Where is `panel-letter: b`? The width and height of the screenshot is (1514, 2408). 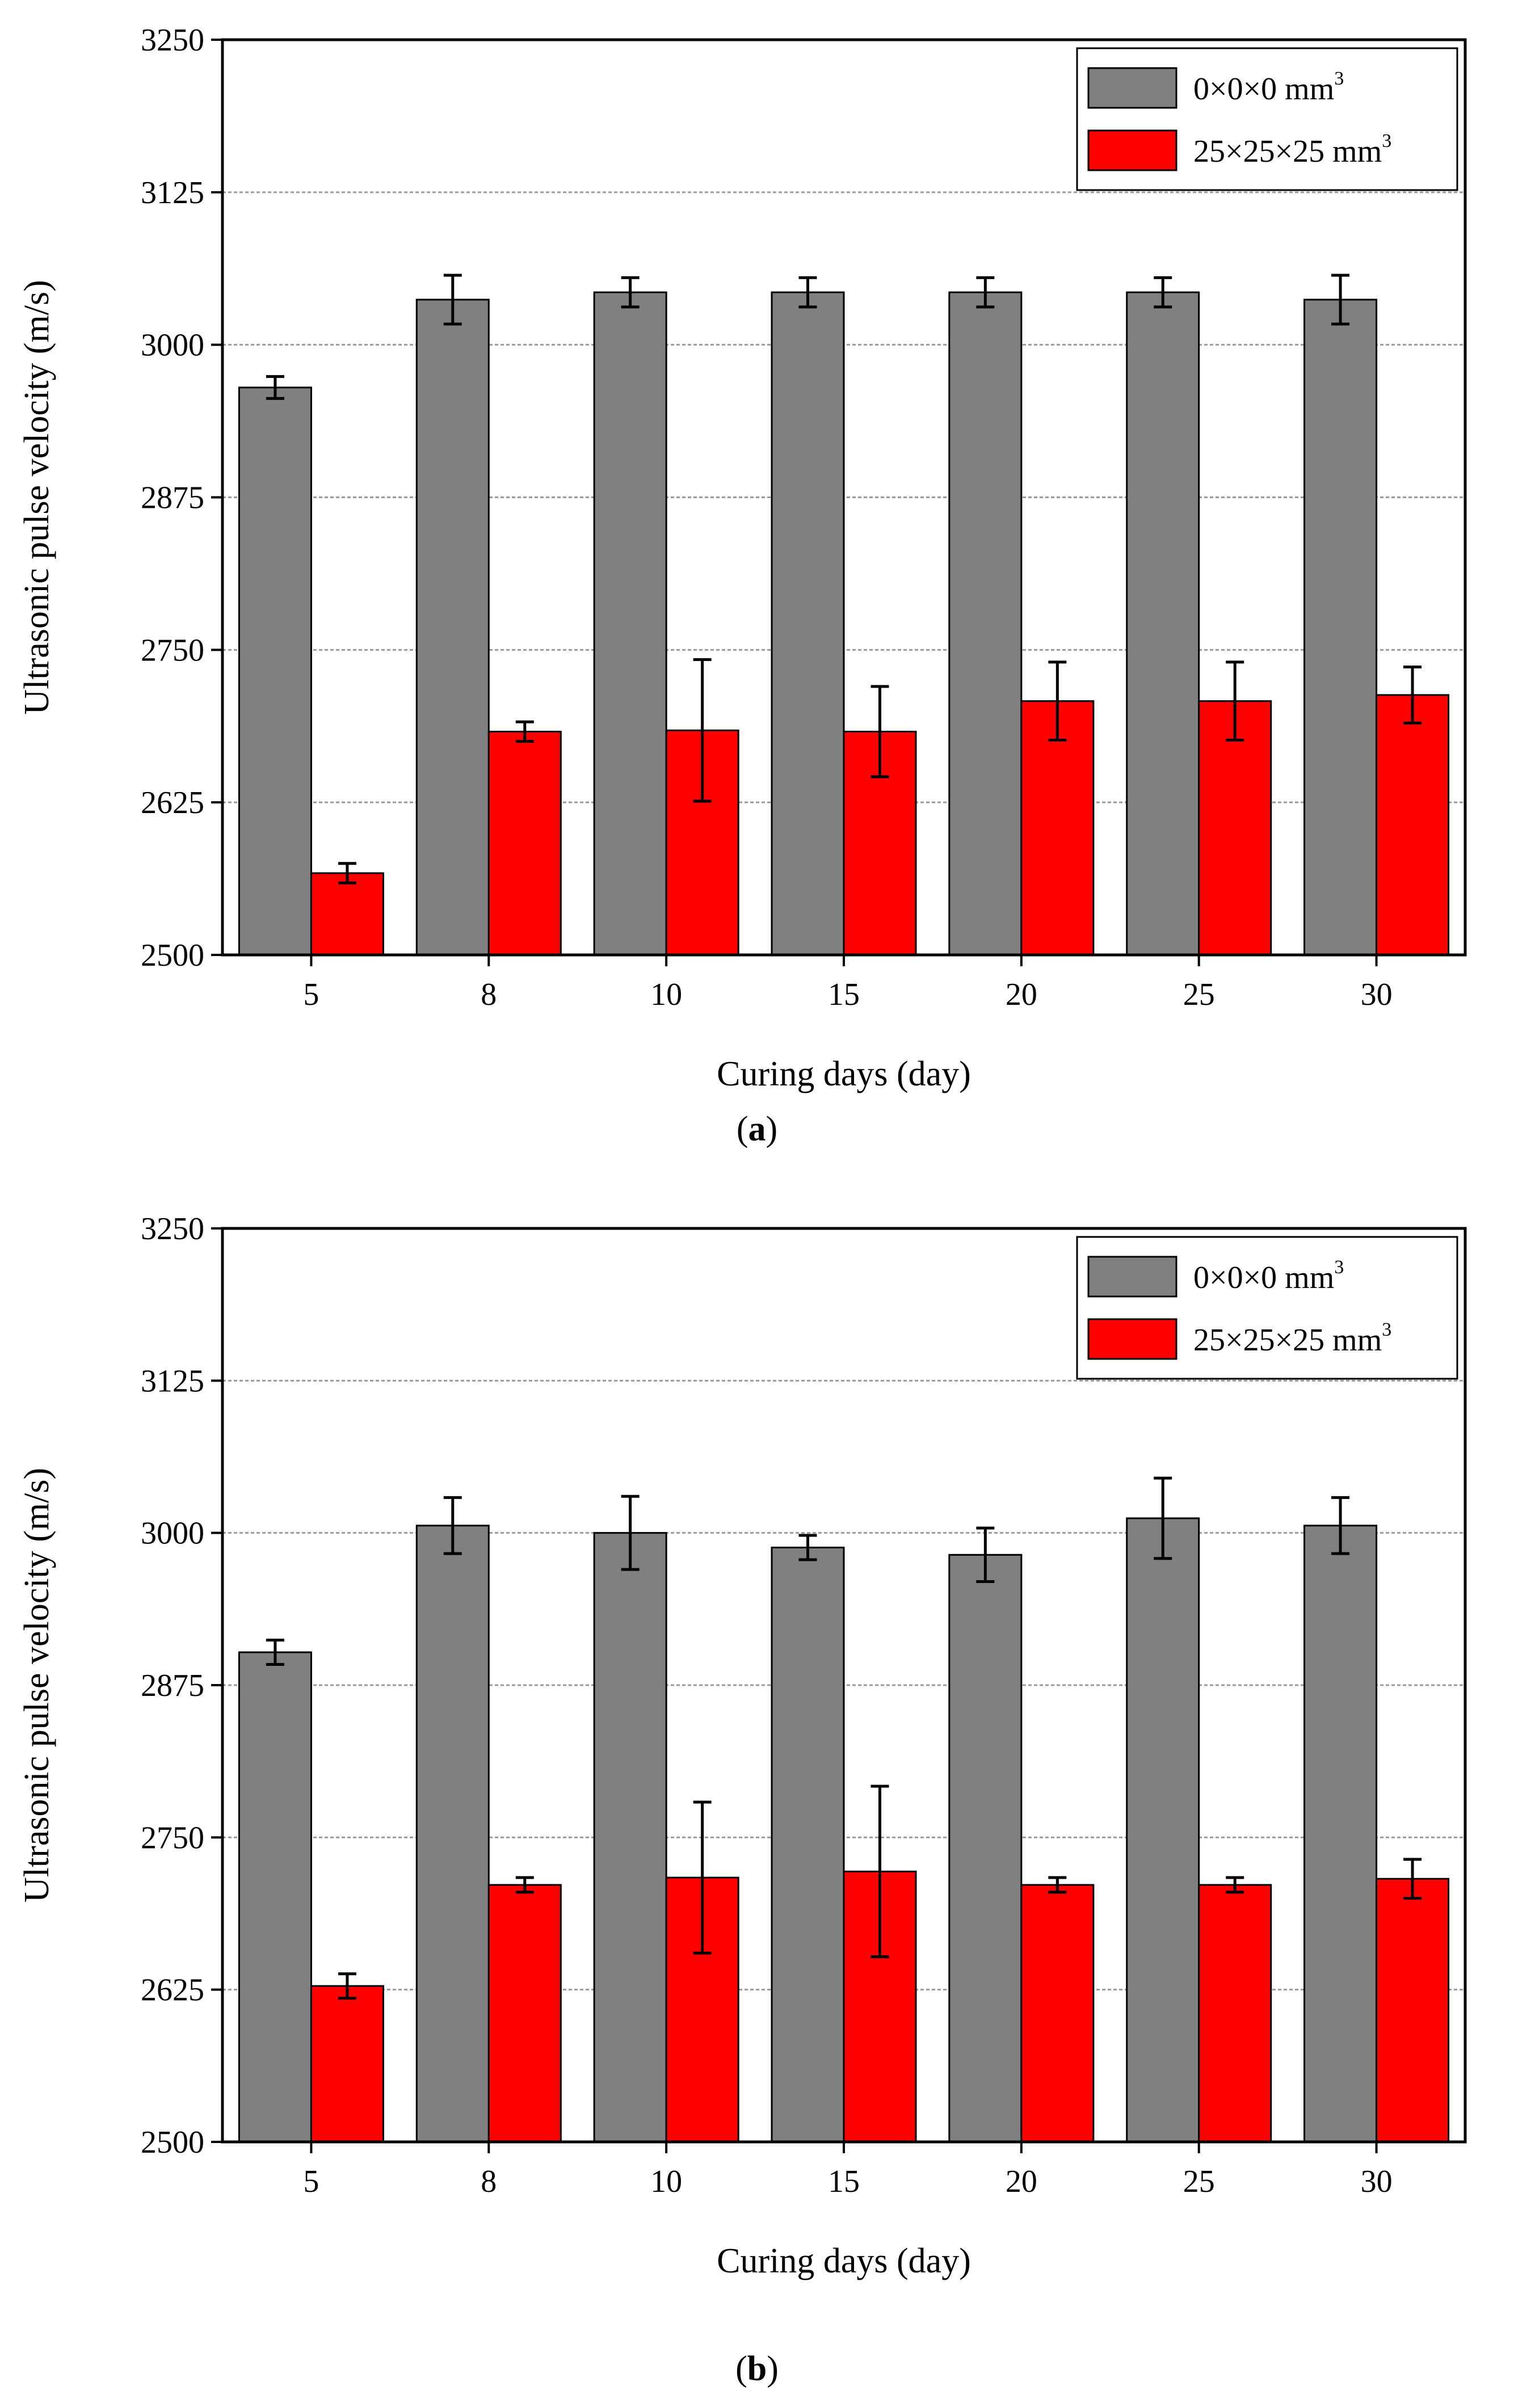
panel-letter: b is located at coordinates (757, 2369).